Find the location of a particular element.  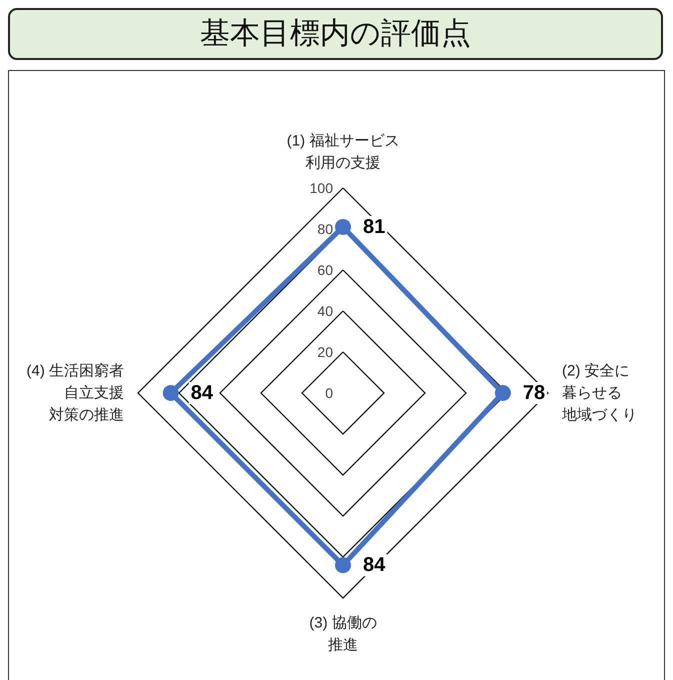

y-tick-label: 60 is located at coordinates (325, 270).